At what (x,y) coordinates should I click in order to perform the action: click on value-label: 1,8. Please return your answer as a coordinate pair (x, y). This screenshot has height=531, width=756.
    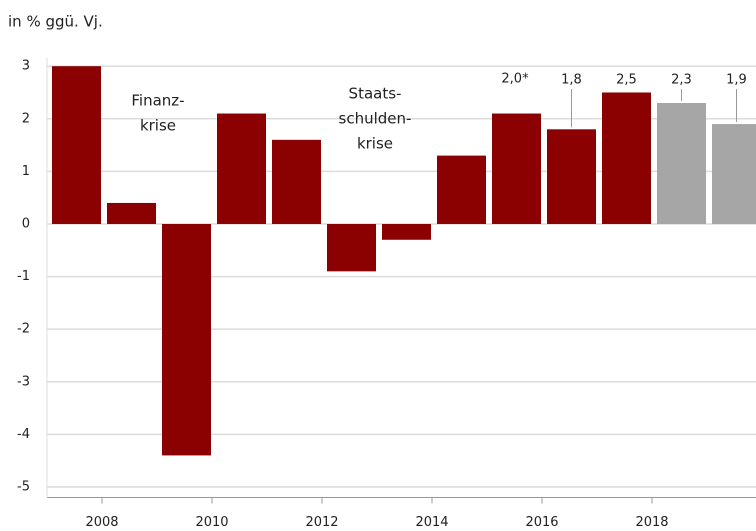
    Looking at the image, I should click on (571, 80).